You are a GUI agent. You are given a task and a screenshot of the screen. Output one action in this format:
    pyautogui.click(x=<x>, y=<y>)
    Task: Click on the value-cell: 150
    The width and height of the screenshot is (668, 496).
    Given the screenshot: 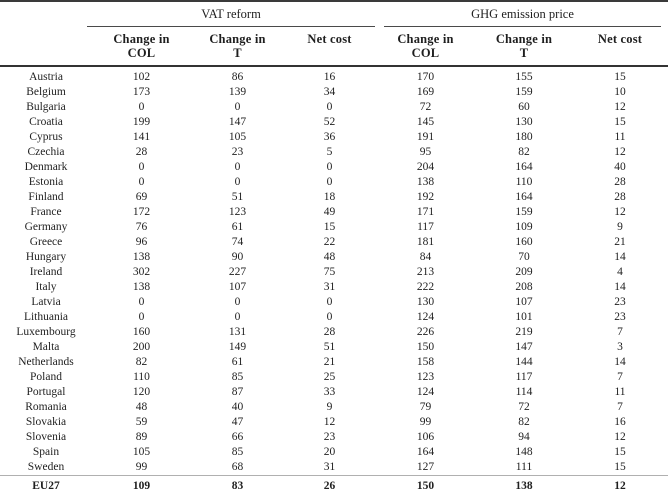 What is the action you would take?
    pyautogui.click(x=425, y=485)
    